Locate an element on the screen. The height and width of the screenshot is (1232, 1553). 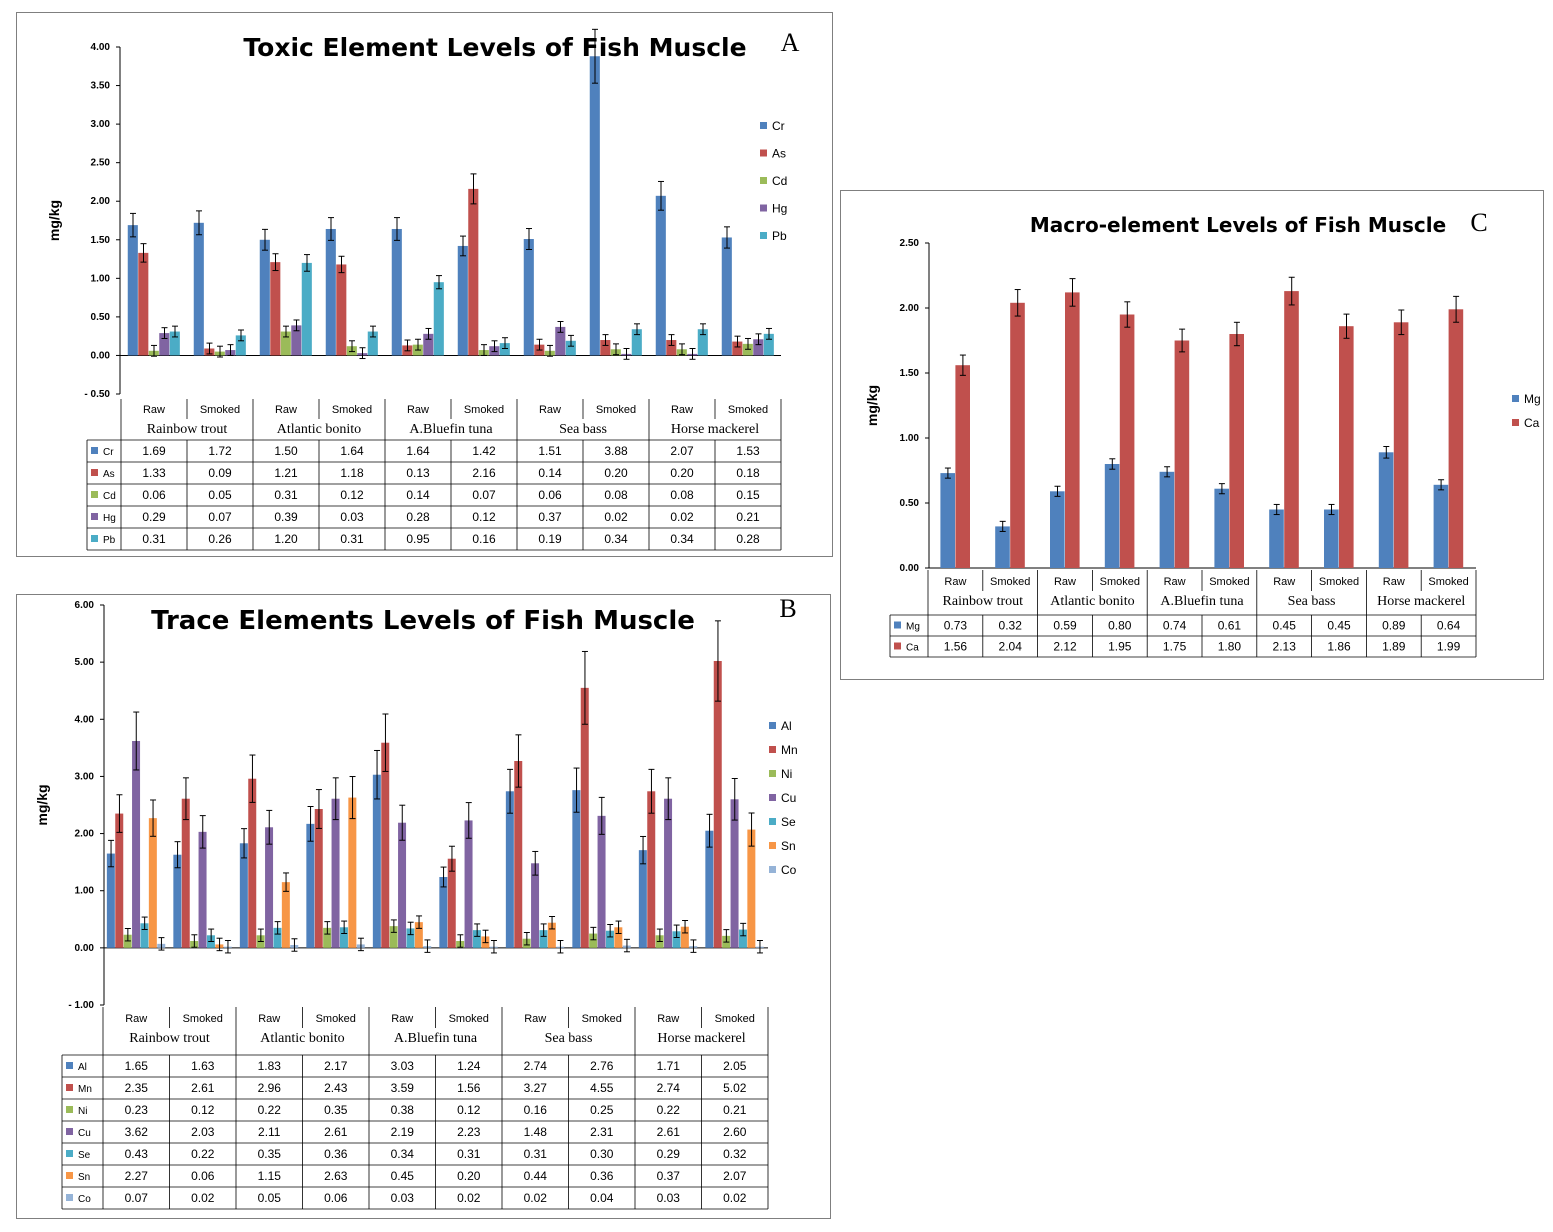
data-label: 0.03 is located at coordinates (669, 1198).